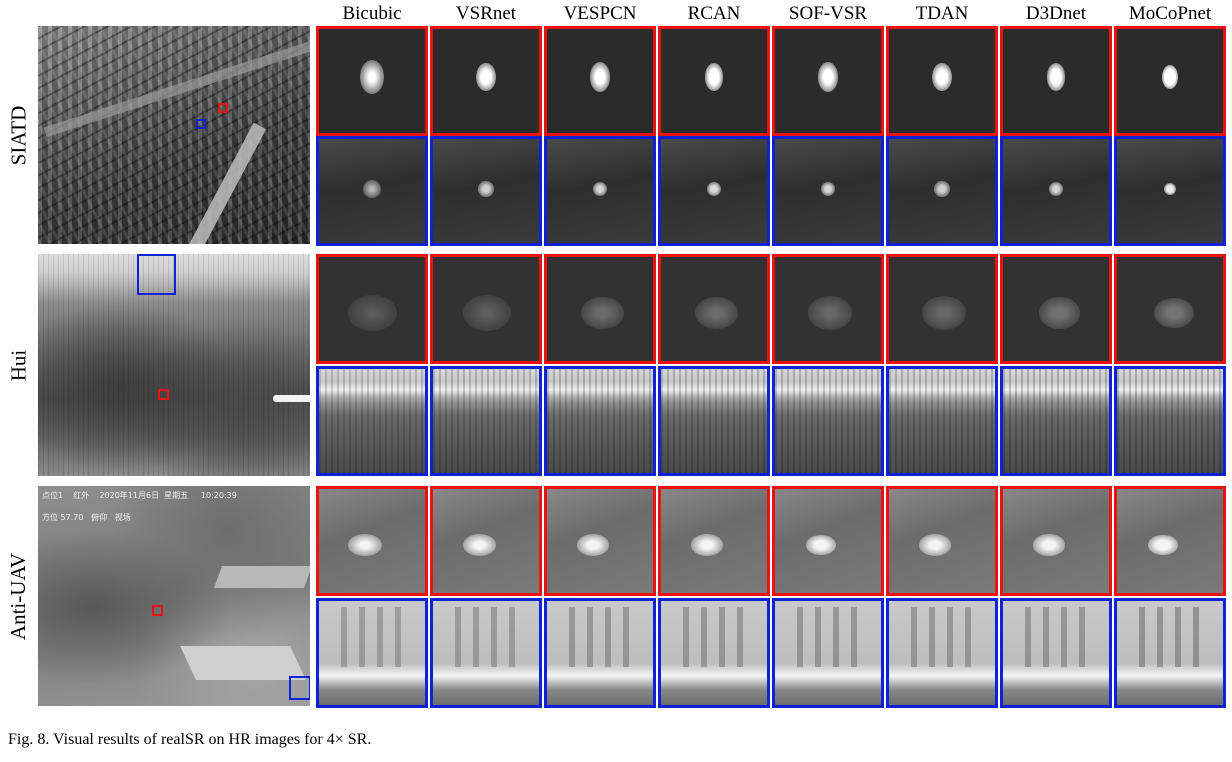 Image resolution: width=1232 pixels, height=762 pixels. What do you see at coordinates (18, 135) in the screenshot?
I see `row-label-text: SIATD` at bounding box center [18, 135].